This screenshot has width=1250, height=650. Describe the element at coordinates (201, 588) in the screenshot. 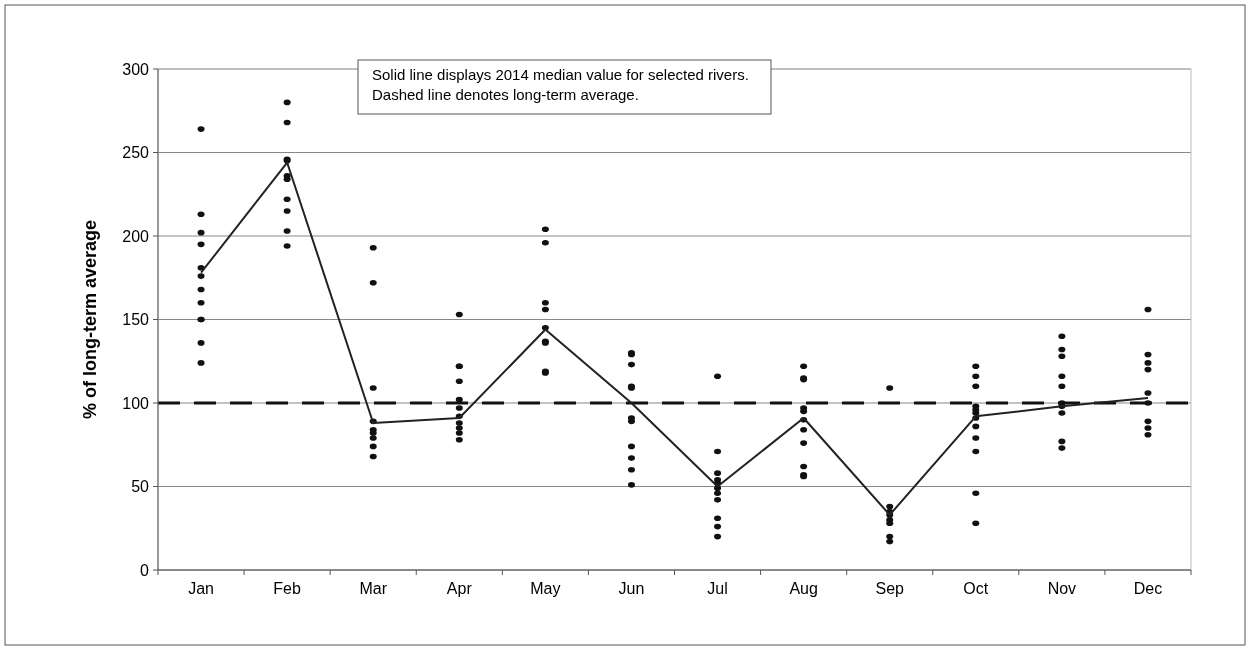

I see `x-tick-label: Jan` at that location.